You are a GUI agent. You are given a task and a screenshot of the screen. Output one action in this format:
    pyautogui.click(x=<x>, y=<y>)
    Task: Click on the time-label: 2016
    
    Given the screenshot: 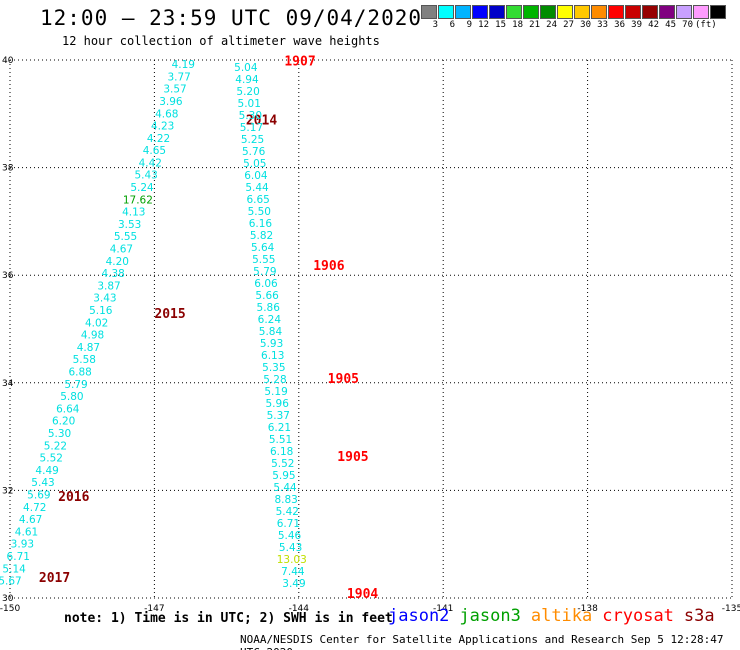 What is the action you would take?
    pyautogui.click(x=73, y=497)
    